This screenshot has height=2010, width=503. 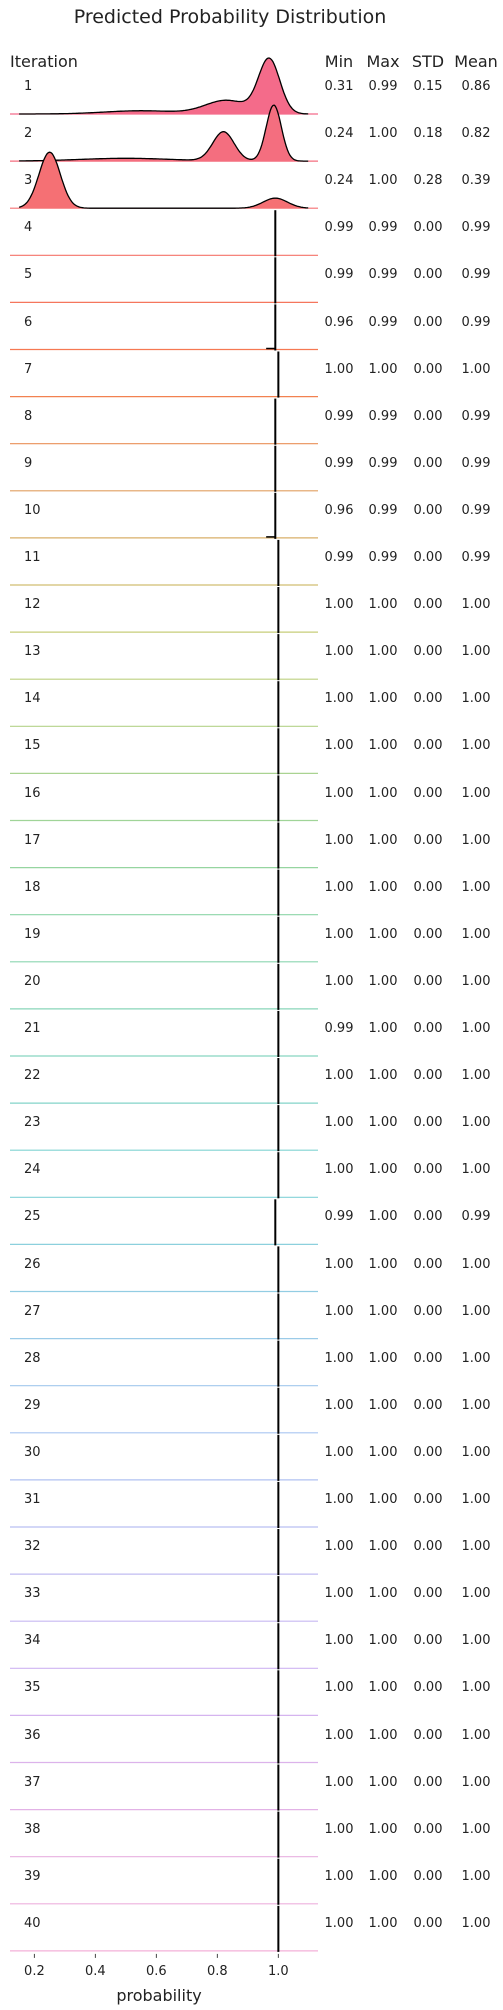 I want to click on stat-std: 0.28, so click(x=428, y=181).